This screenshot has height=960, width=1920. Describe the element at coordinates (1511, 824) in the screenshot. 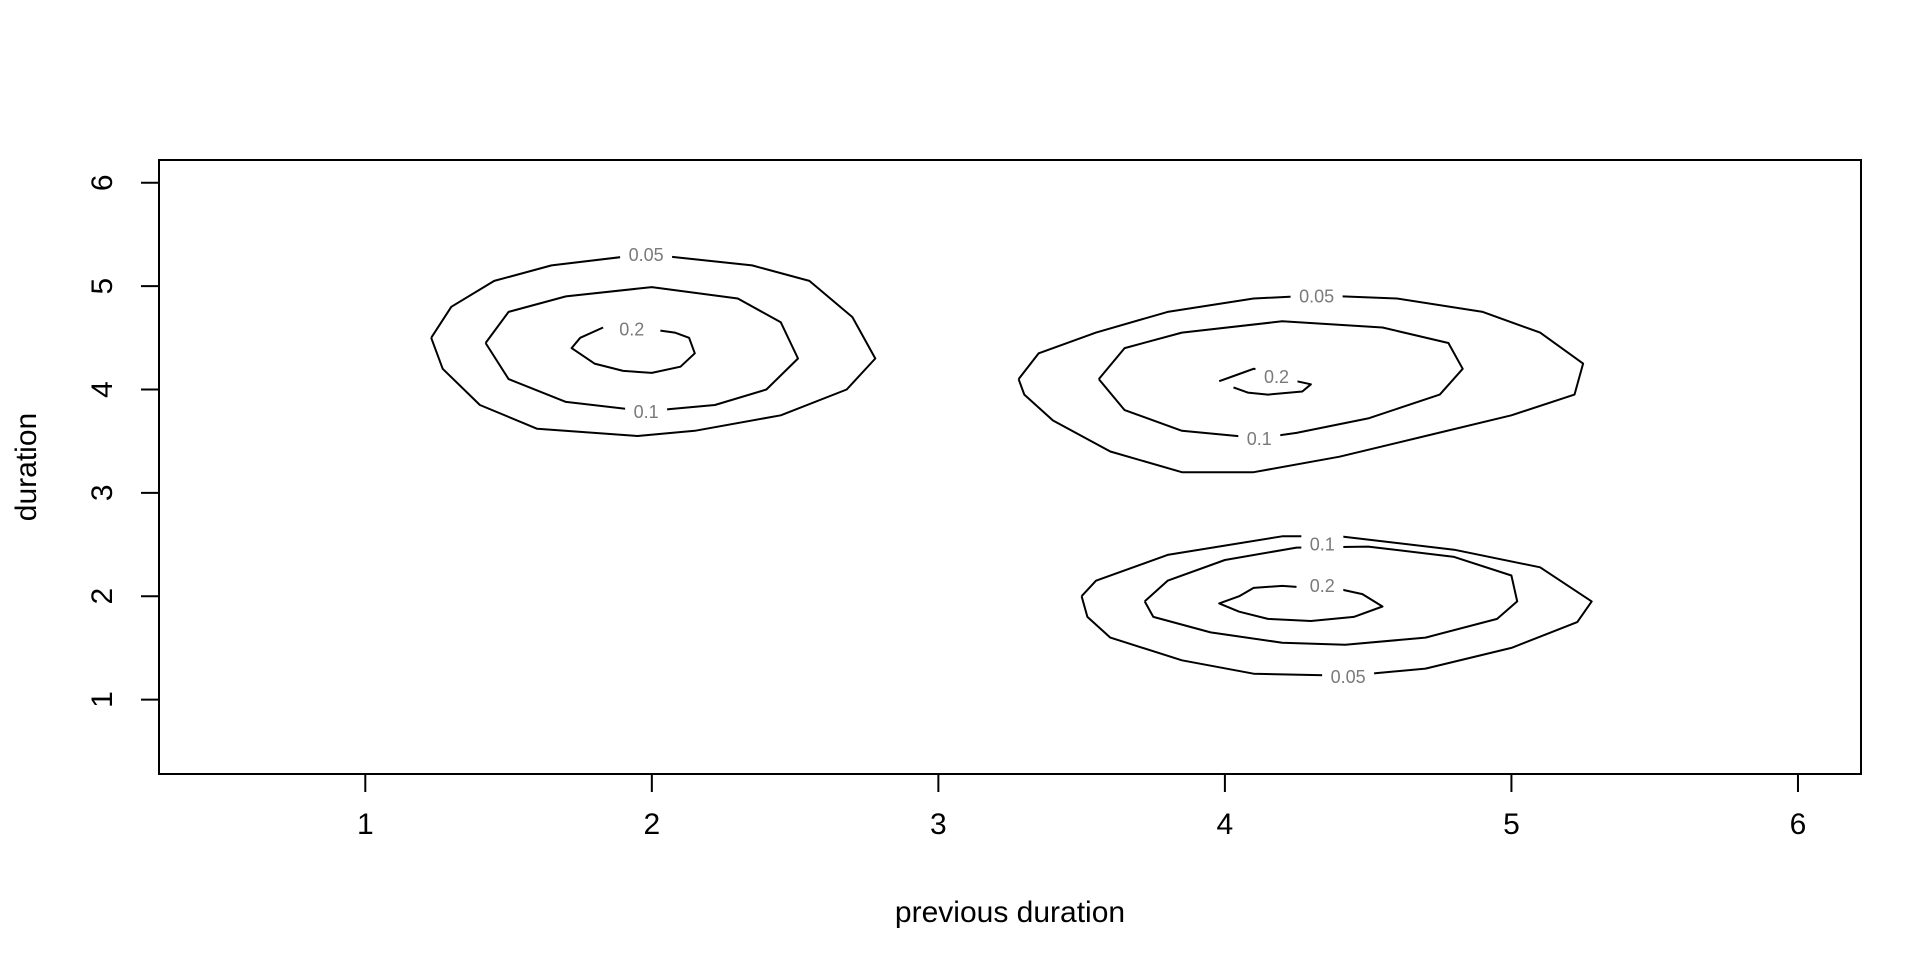

I see `x-tick-label: 5` at that location.